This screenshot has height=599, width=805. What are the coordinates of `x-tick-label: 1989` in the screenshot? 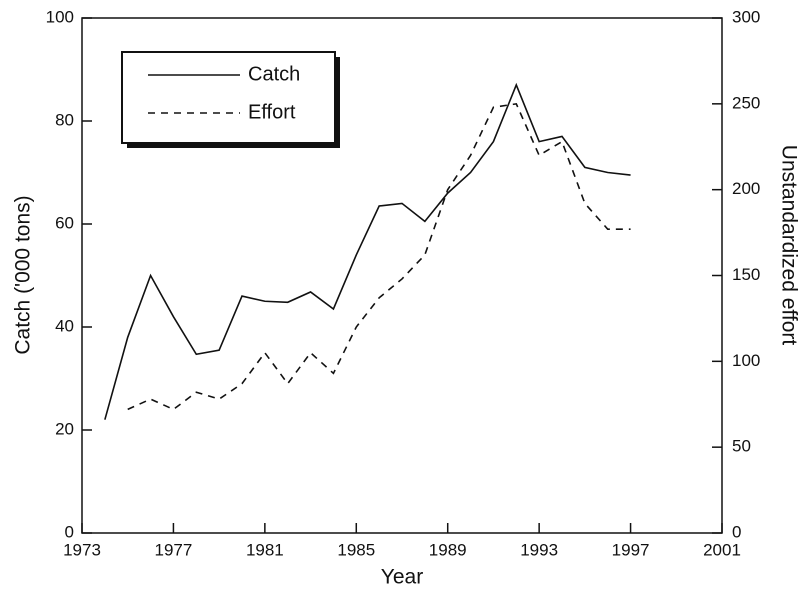 It's located at (448, 549).